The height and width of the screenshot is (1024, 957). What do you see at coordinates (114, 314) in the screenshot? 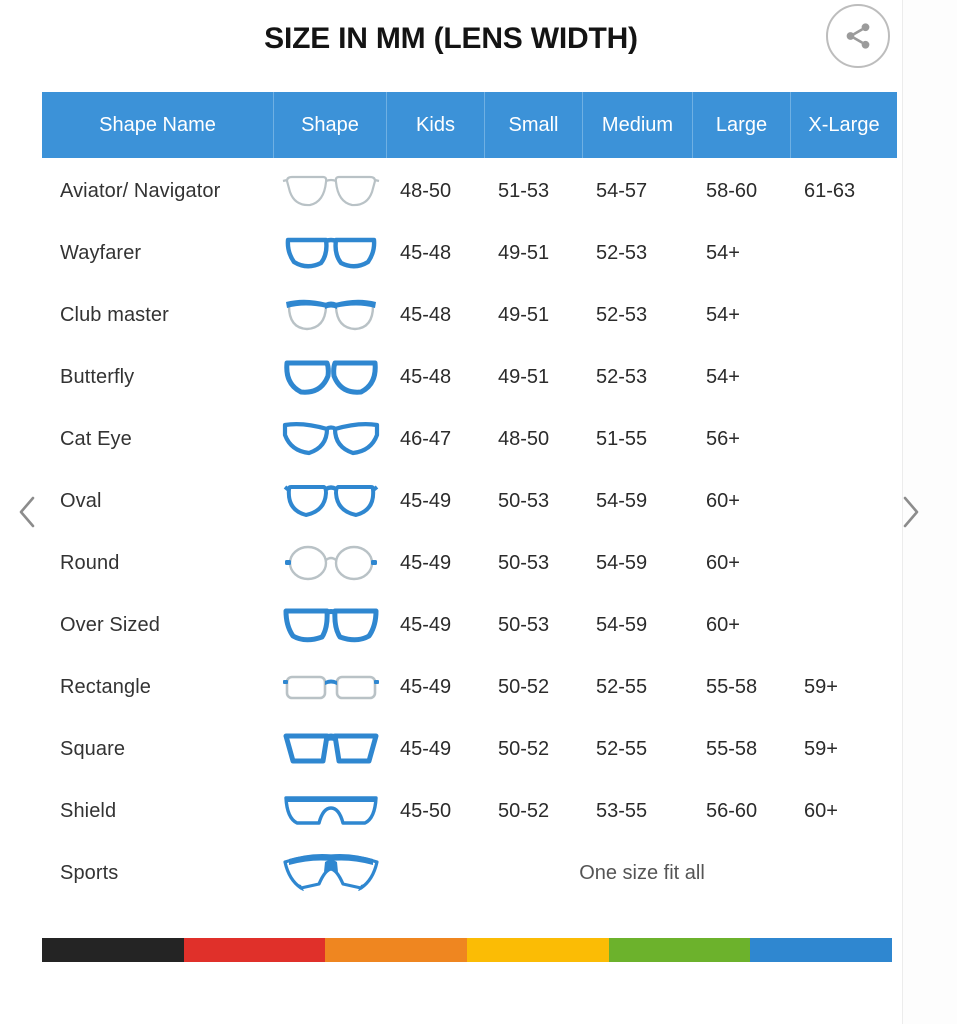
I see `cell-shape-name: Club master` at bounding box center [114, 314].